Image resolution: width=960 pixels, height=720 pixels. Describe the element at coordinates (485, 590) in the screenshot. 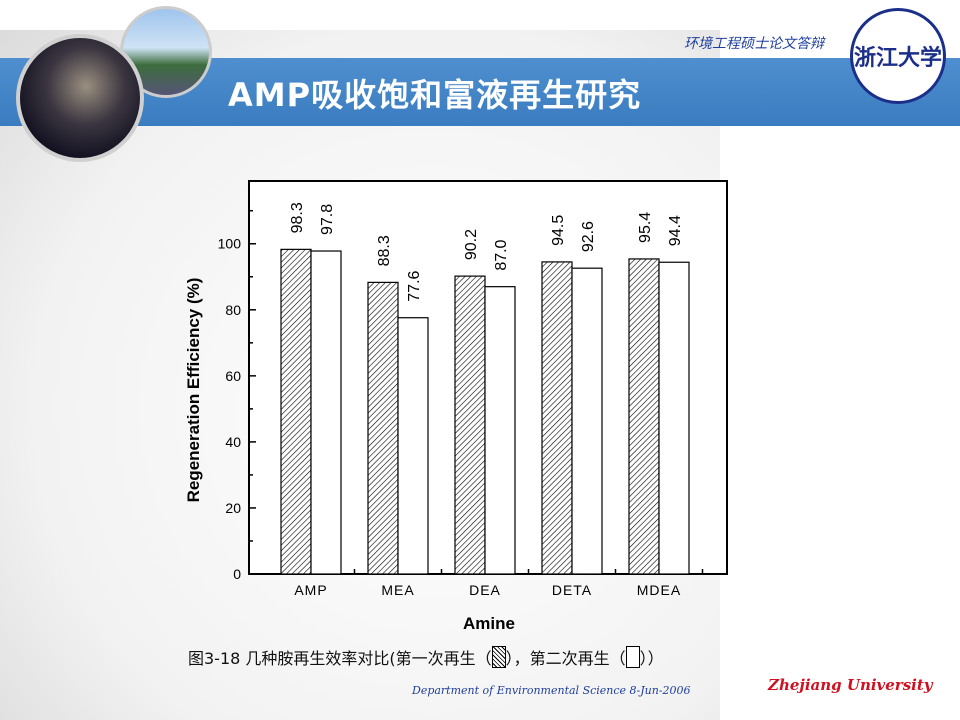

I see `x-tick-label: DEA` at that location.